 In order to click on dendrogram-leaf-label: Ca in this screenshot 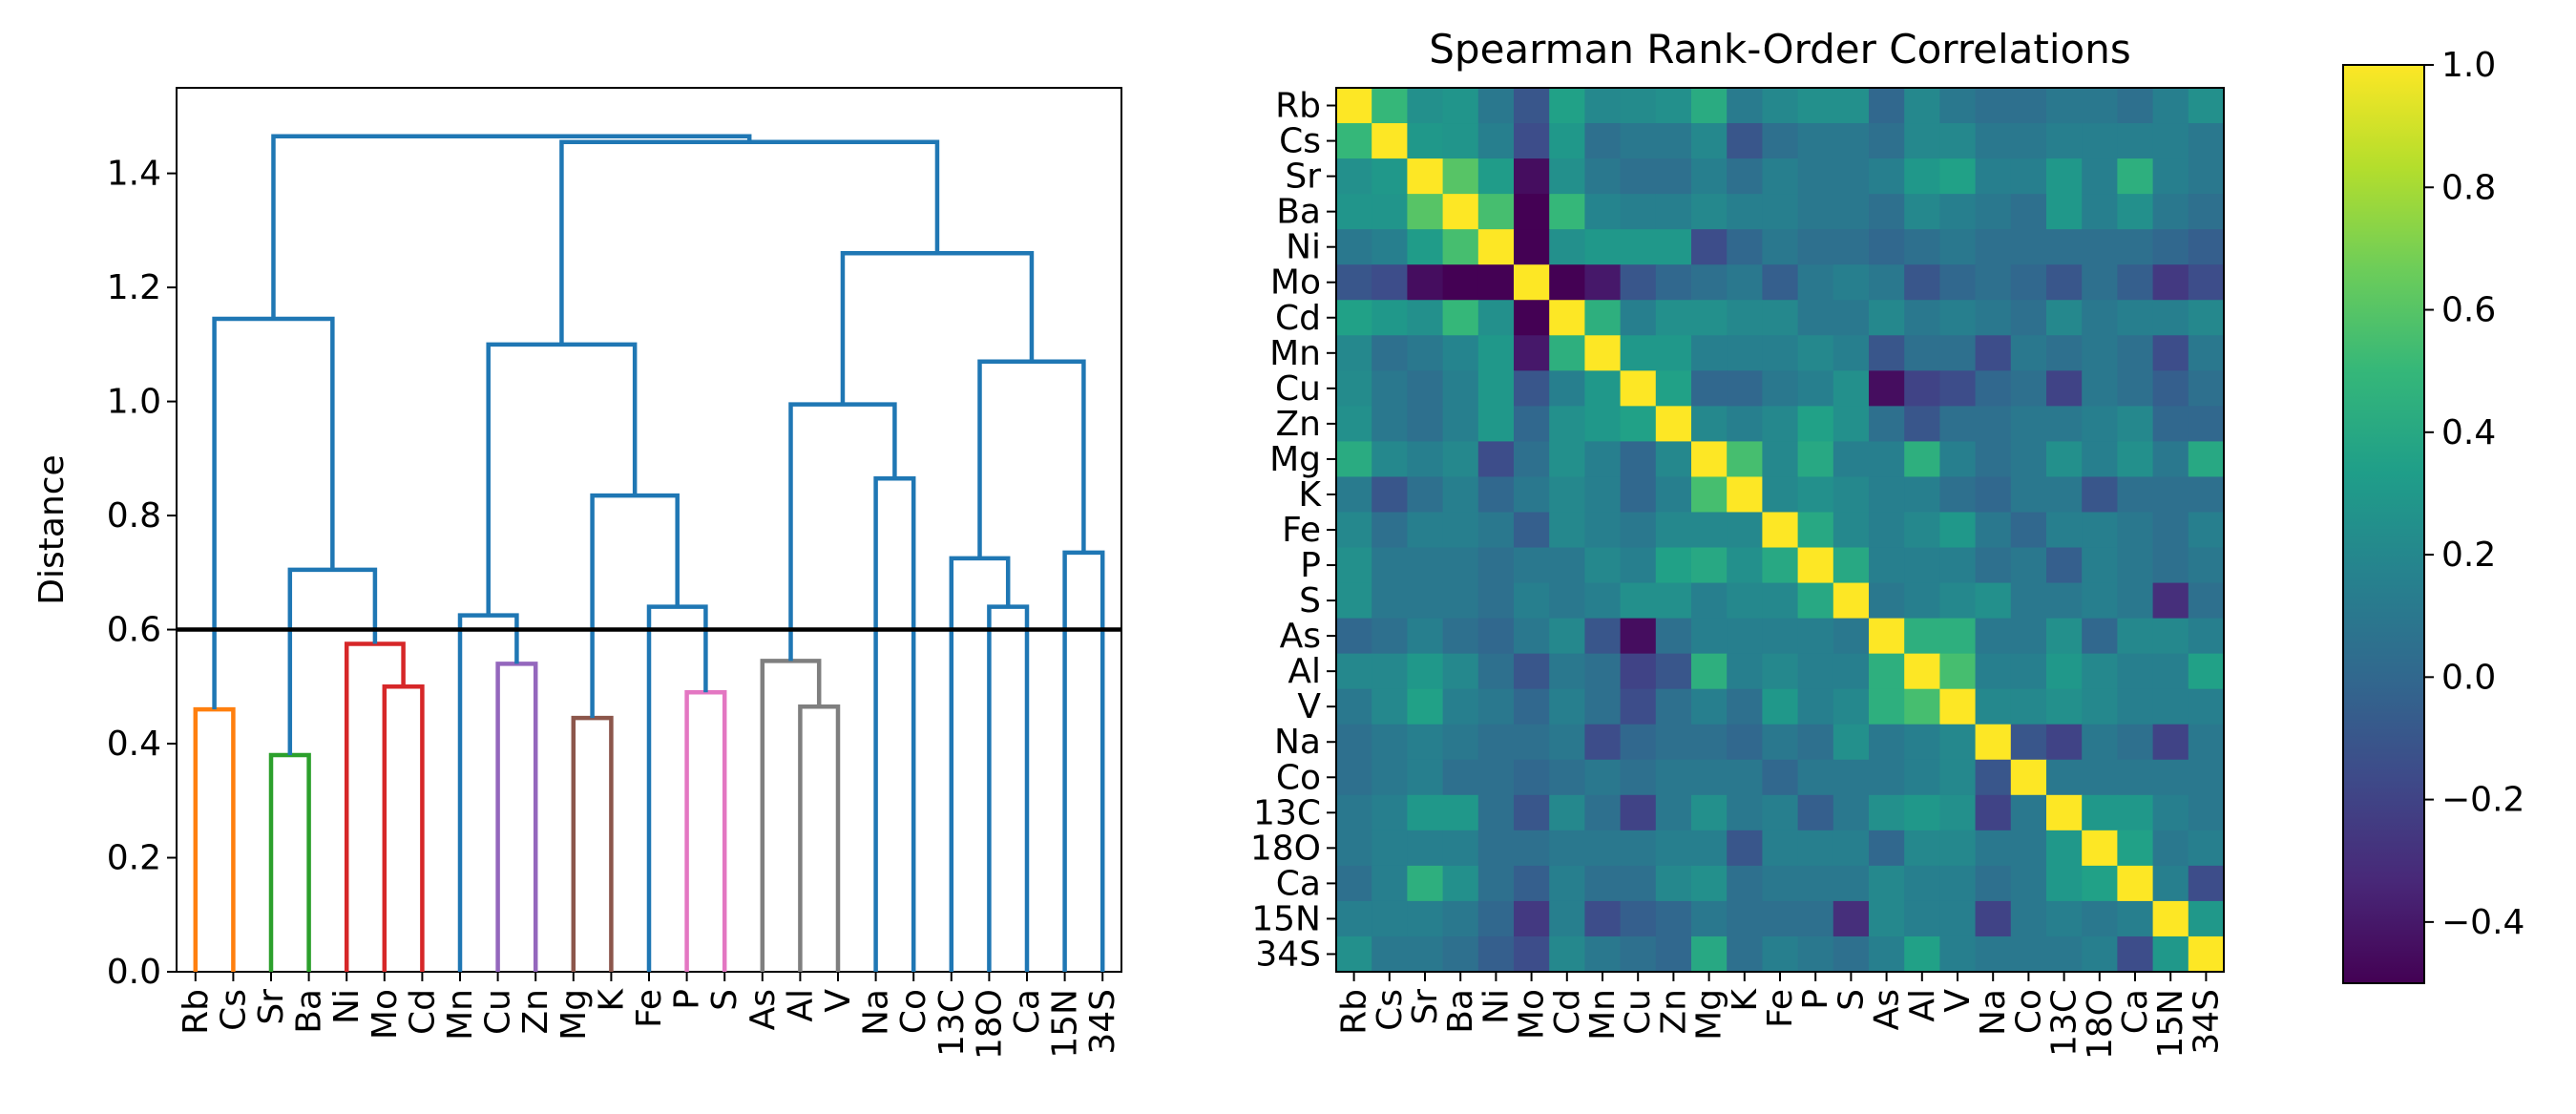, I will do `click(1027, 1011)`.